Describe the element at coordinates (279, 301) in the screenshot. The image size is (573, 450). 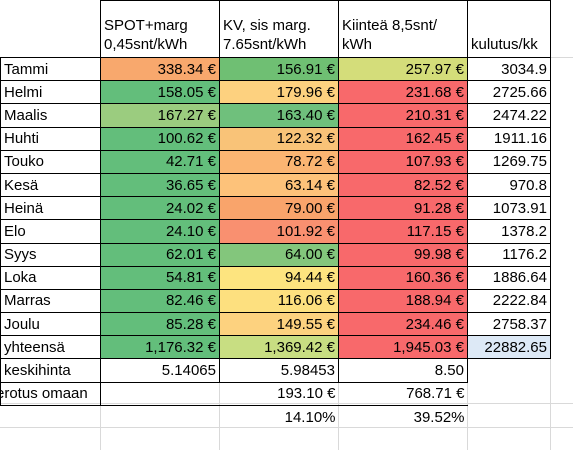
I see `kv-cost-cell: 116.06 €` at that location.